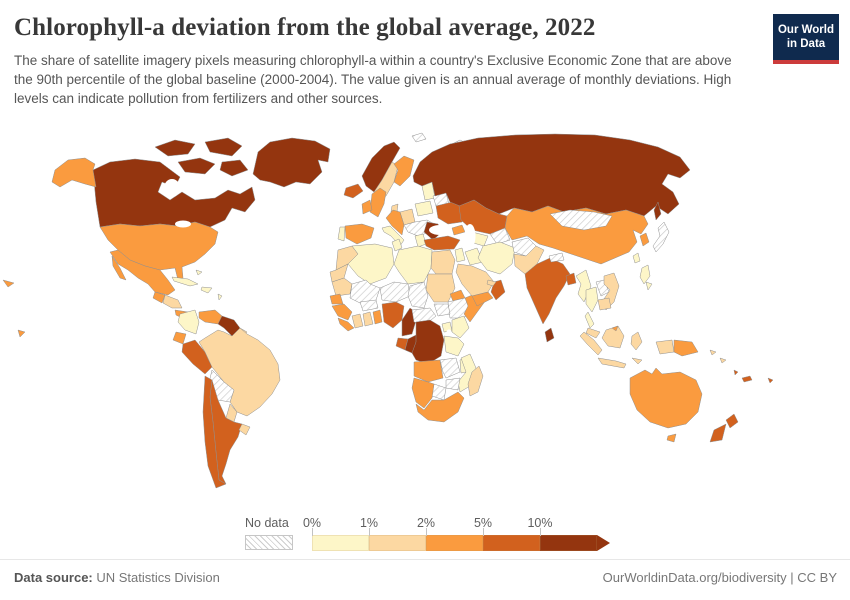  What do you see at coordinates (458, 230) in the screenshot?
I see `country-caucasus` at bounding box center [458, 230].